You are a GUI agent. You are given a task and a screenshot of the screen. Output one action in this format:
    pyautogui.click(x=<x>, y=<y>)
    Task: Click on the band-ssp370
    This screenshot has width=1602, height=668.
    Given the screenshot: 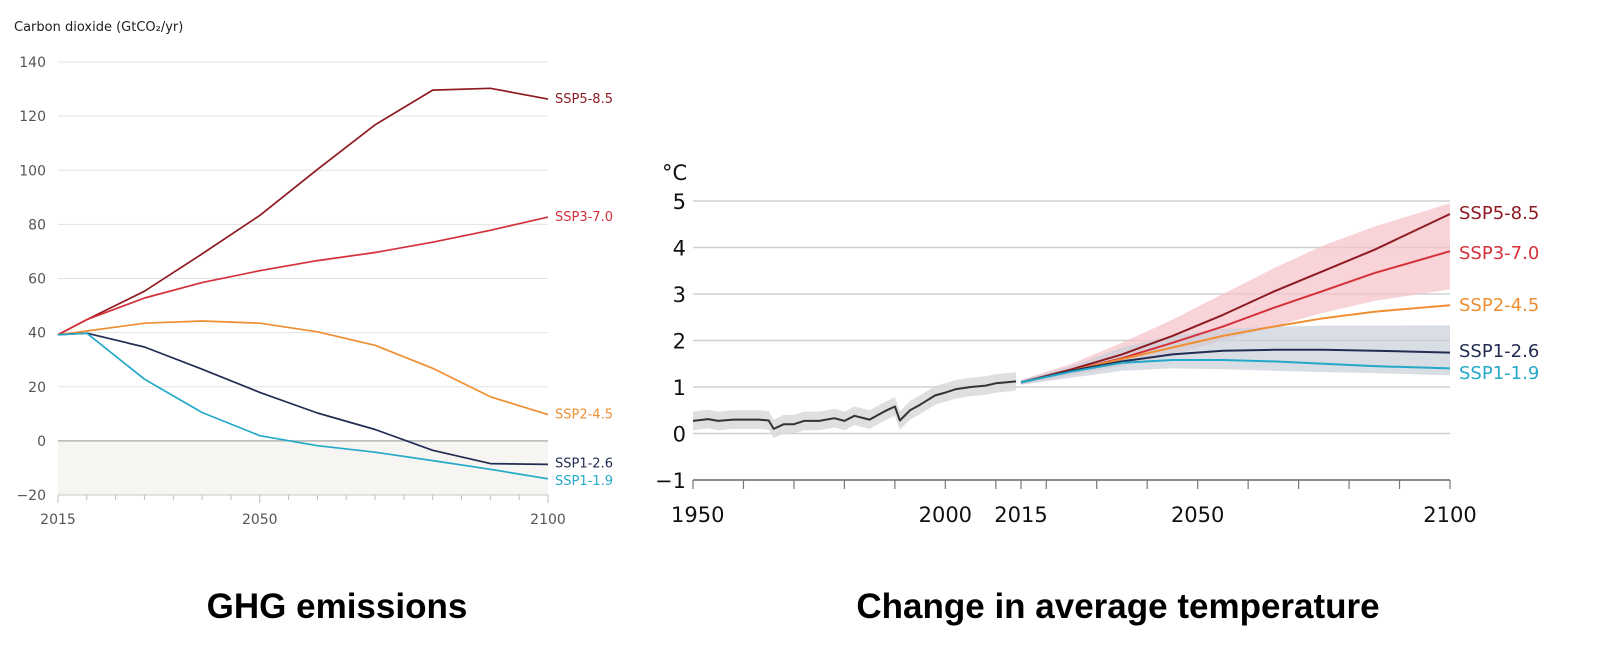 What is the action you would take?
    pyautogui.click(x=1235, y=294)
    